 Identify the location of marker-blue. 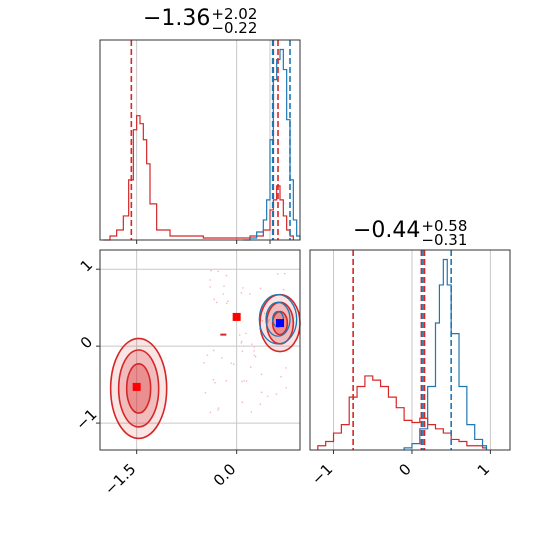
(280, 323).